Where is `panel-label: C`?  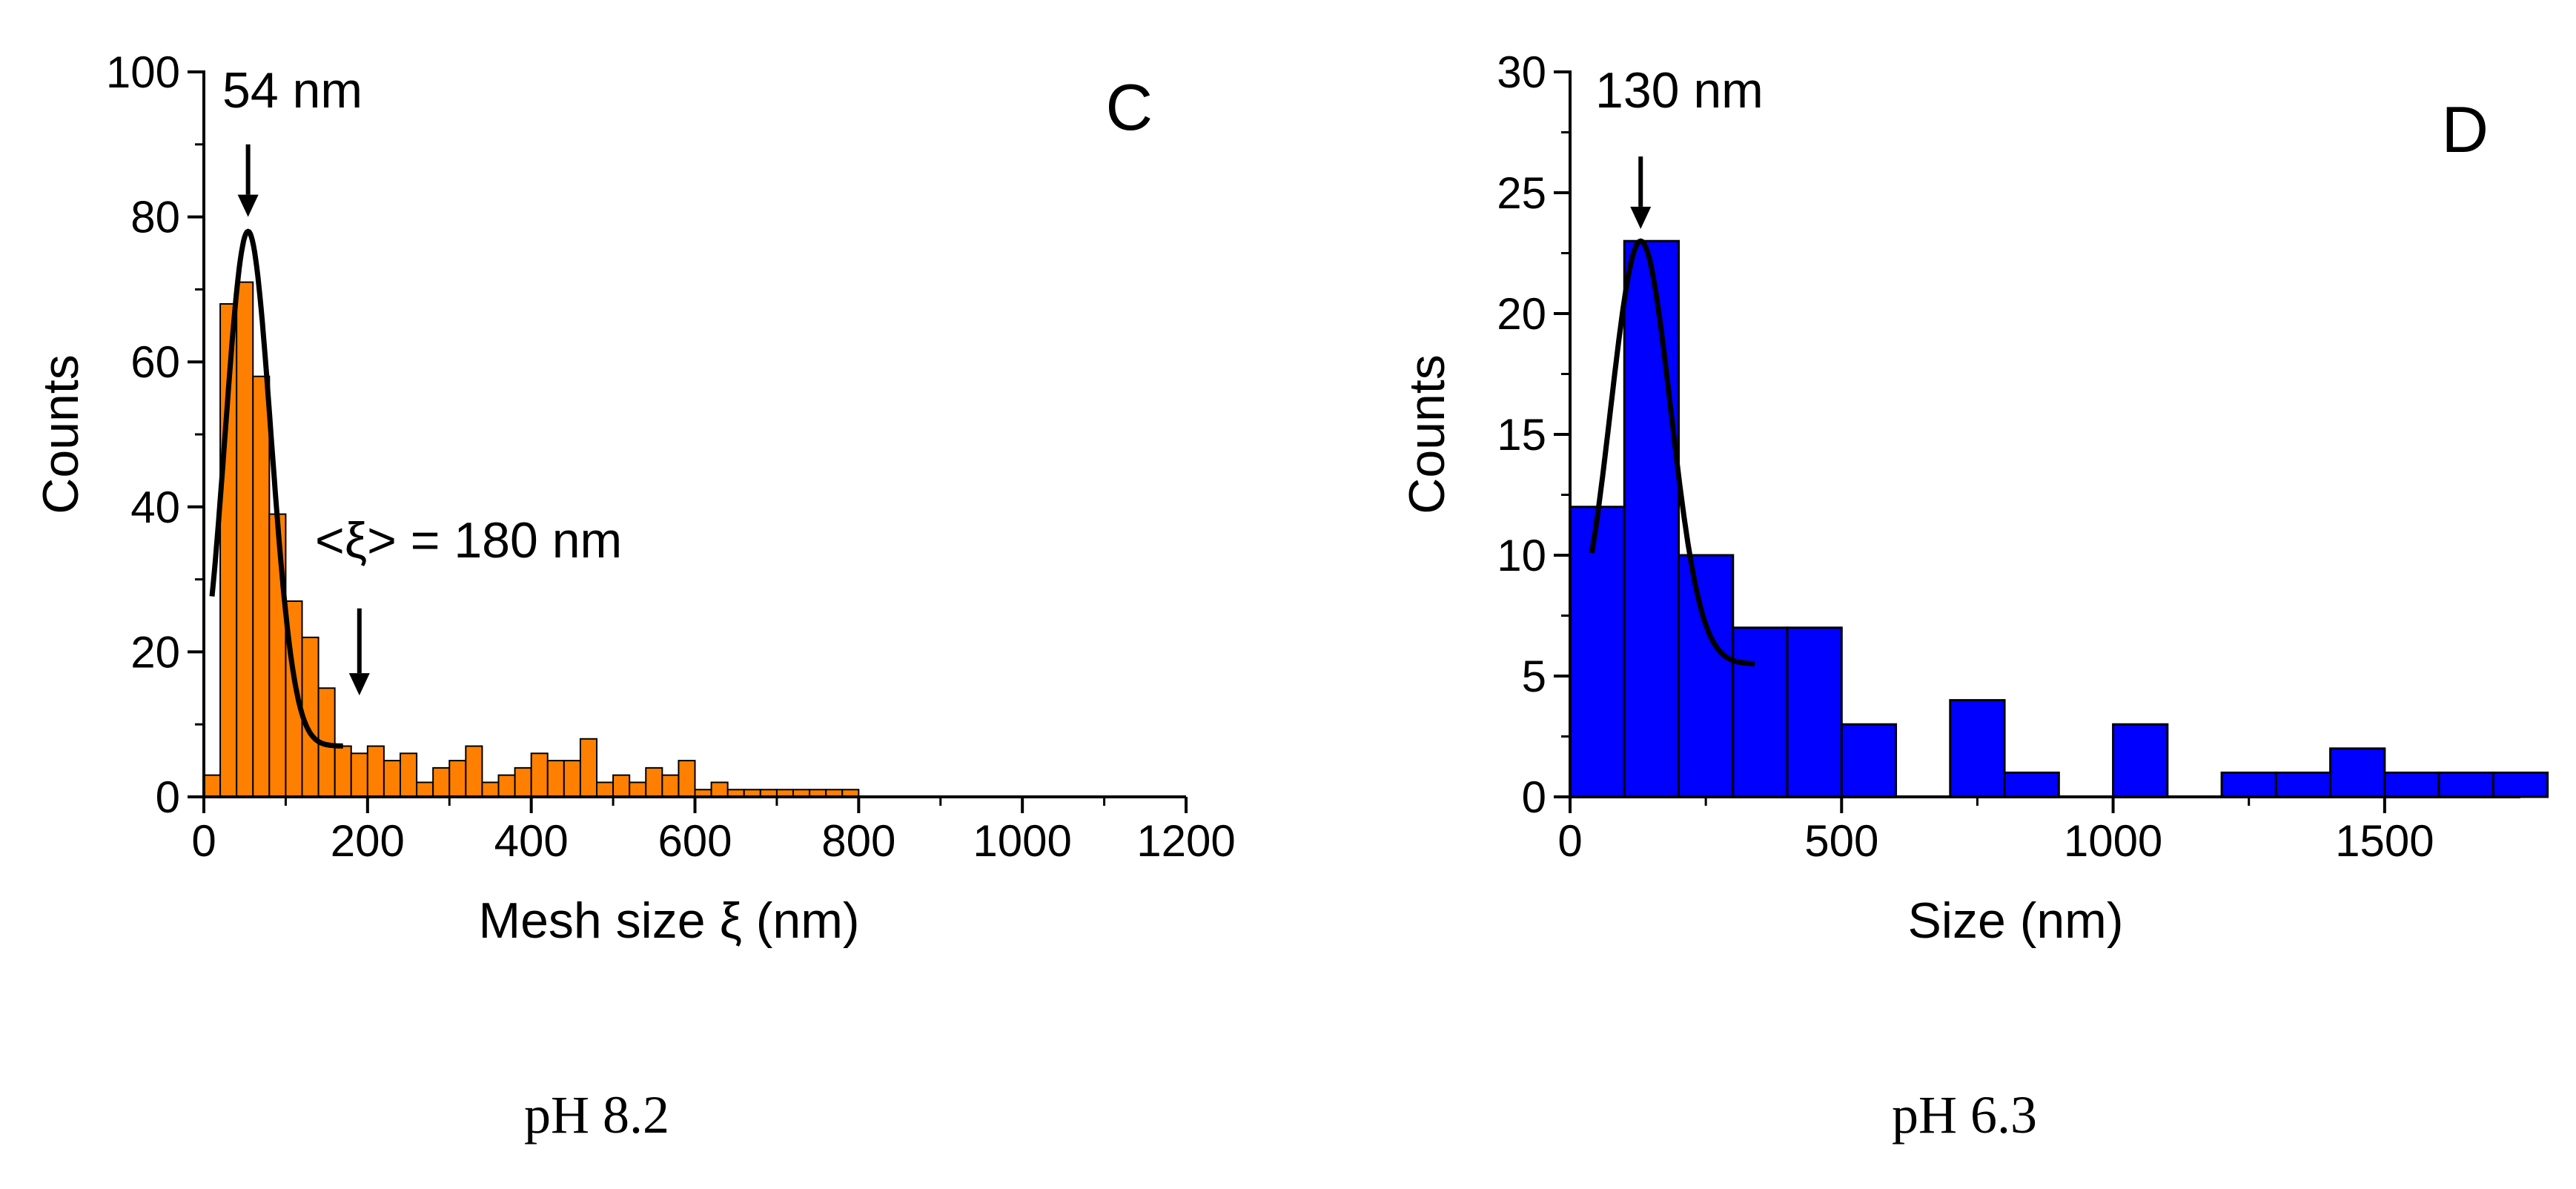 panel-label: C is located at coordinates (1129, 107).